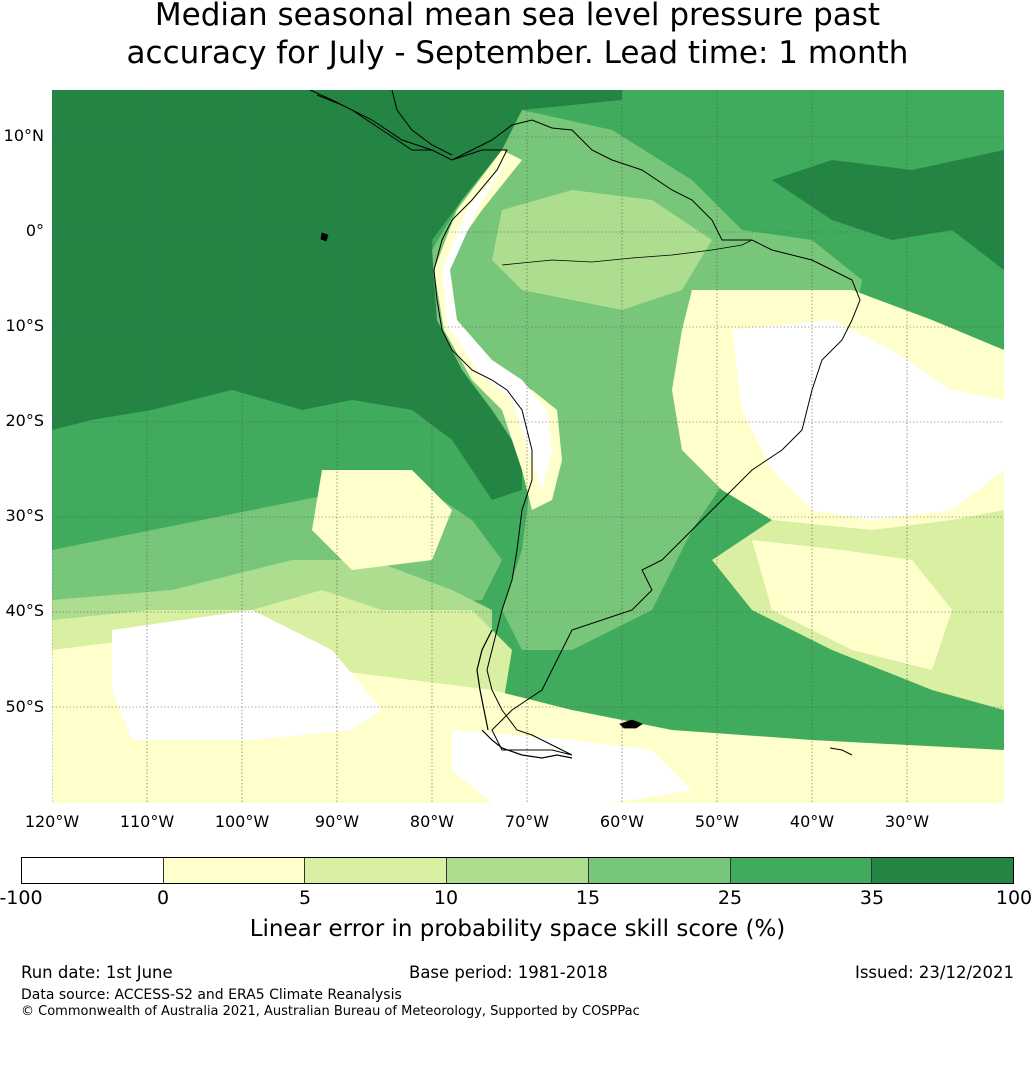 This screenshot has width=1035, height=1065. Describe the element at coordinates (422, 123) in the screenshot. I see `pacific-coast-central-america` at that location.